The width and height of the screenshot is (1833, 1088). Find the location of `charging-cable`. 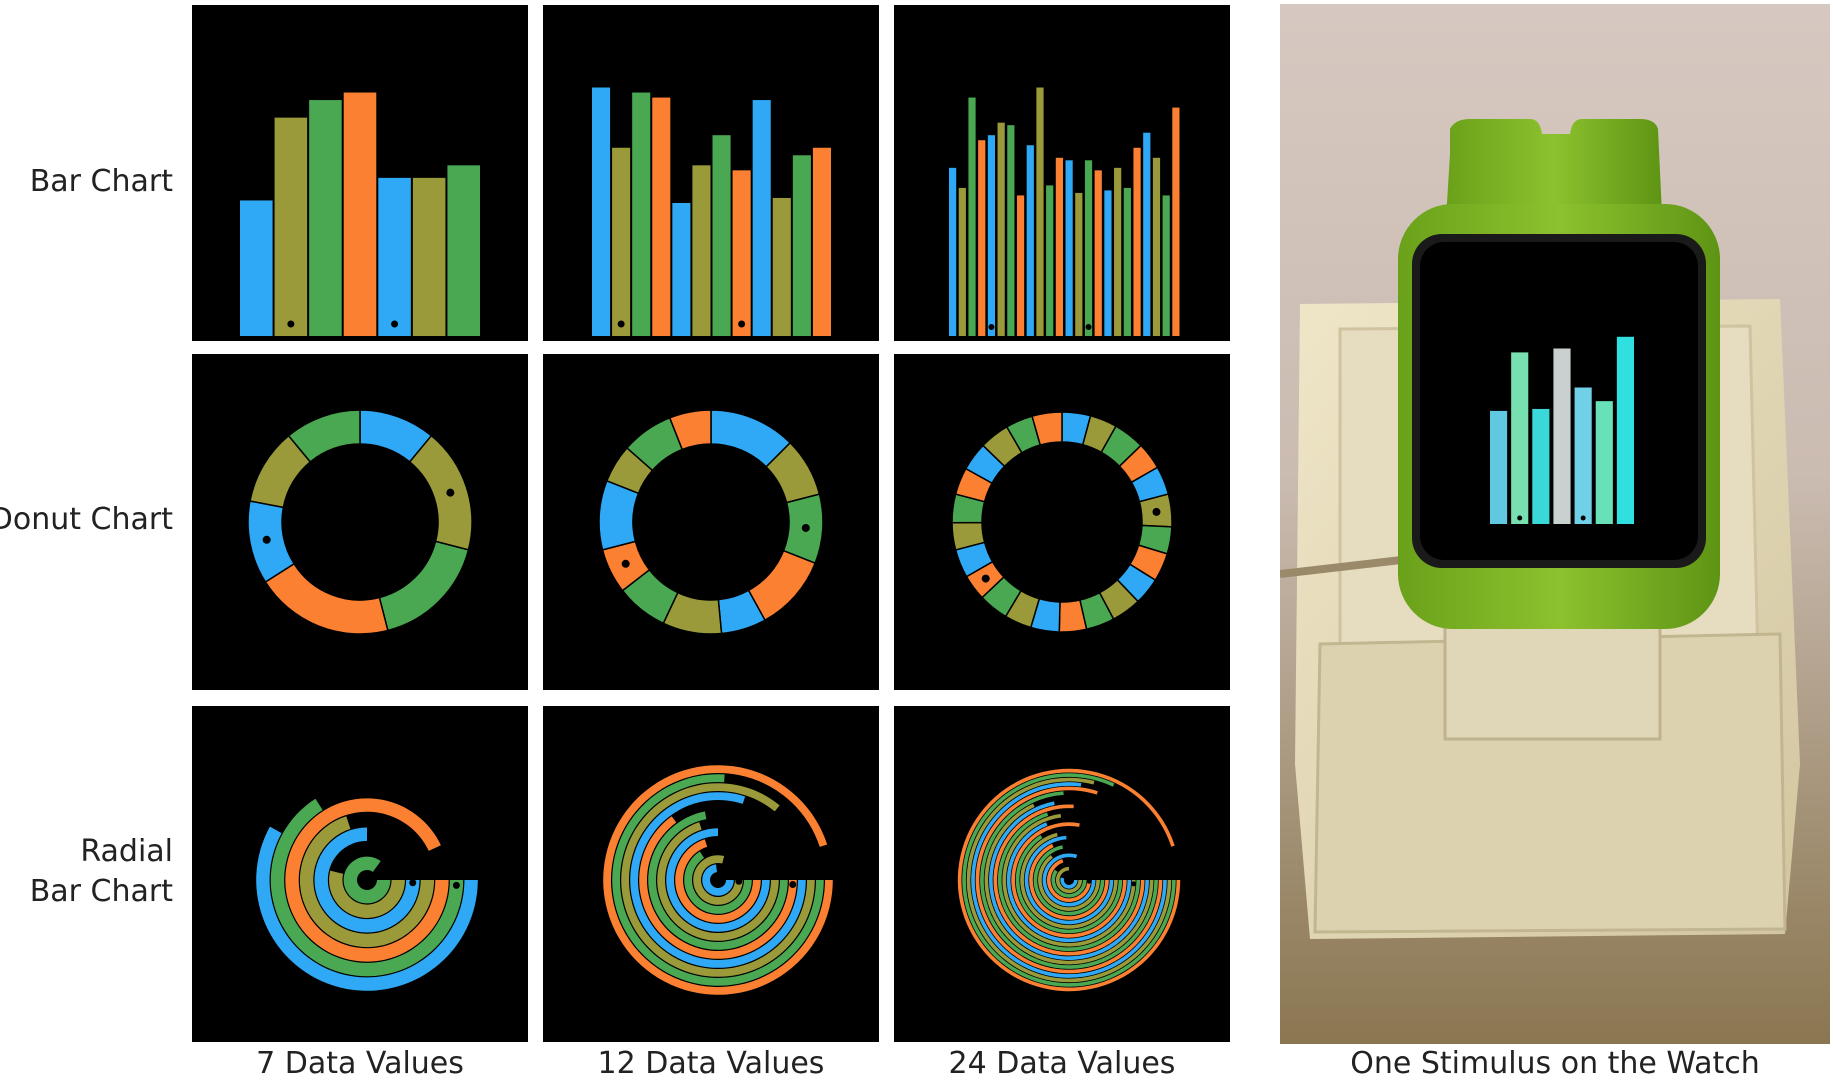

charging-cable is located at coordinates (1345, 566).